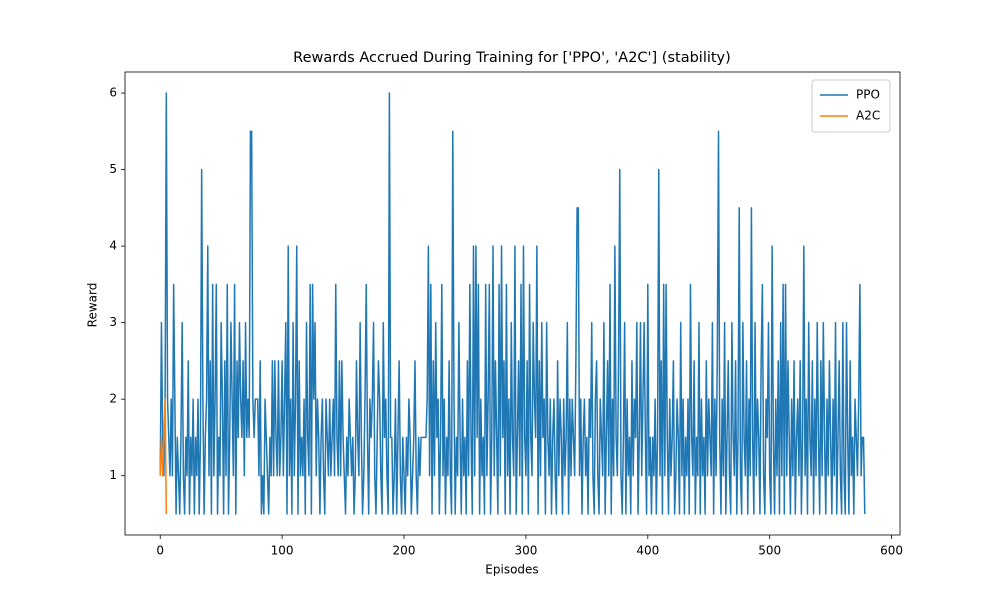 Image resolution: width=1000 pixels, height=604 pixels. Describe the element at coordinates (113, 322) in the screenshot. I see `y-tick-label: 3` at that location.